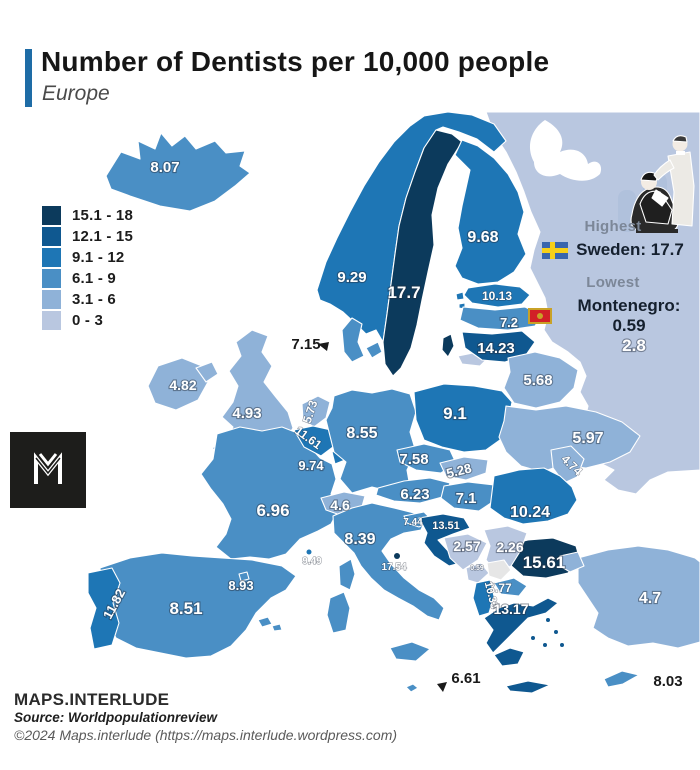  What do you see at coordinates (316, 411) in the screenshot?
I see `country-netherlands` at bounding box center [316, 411].